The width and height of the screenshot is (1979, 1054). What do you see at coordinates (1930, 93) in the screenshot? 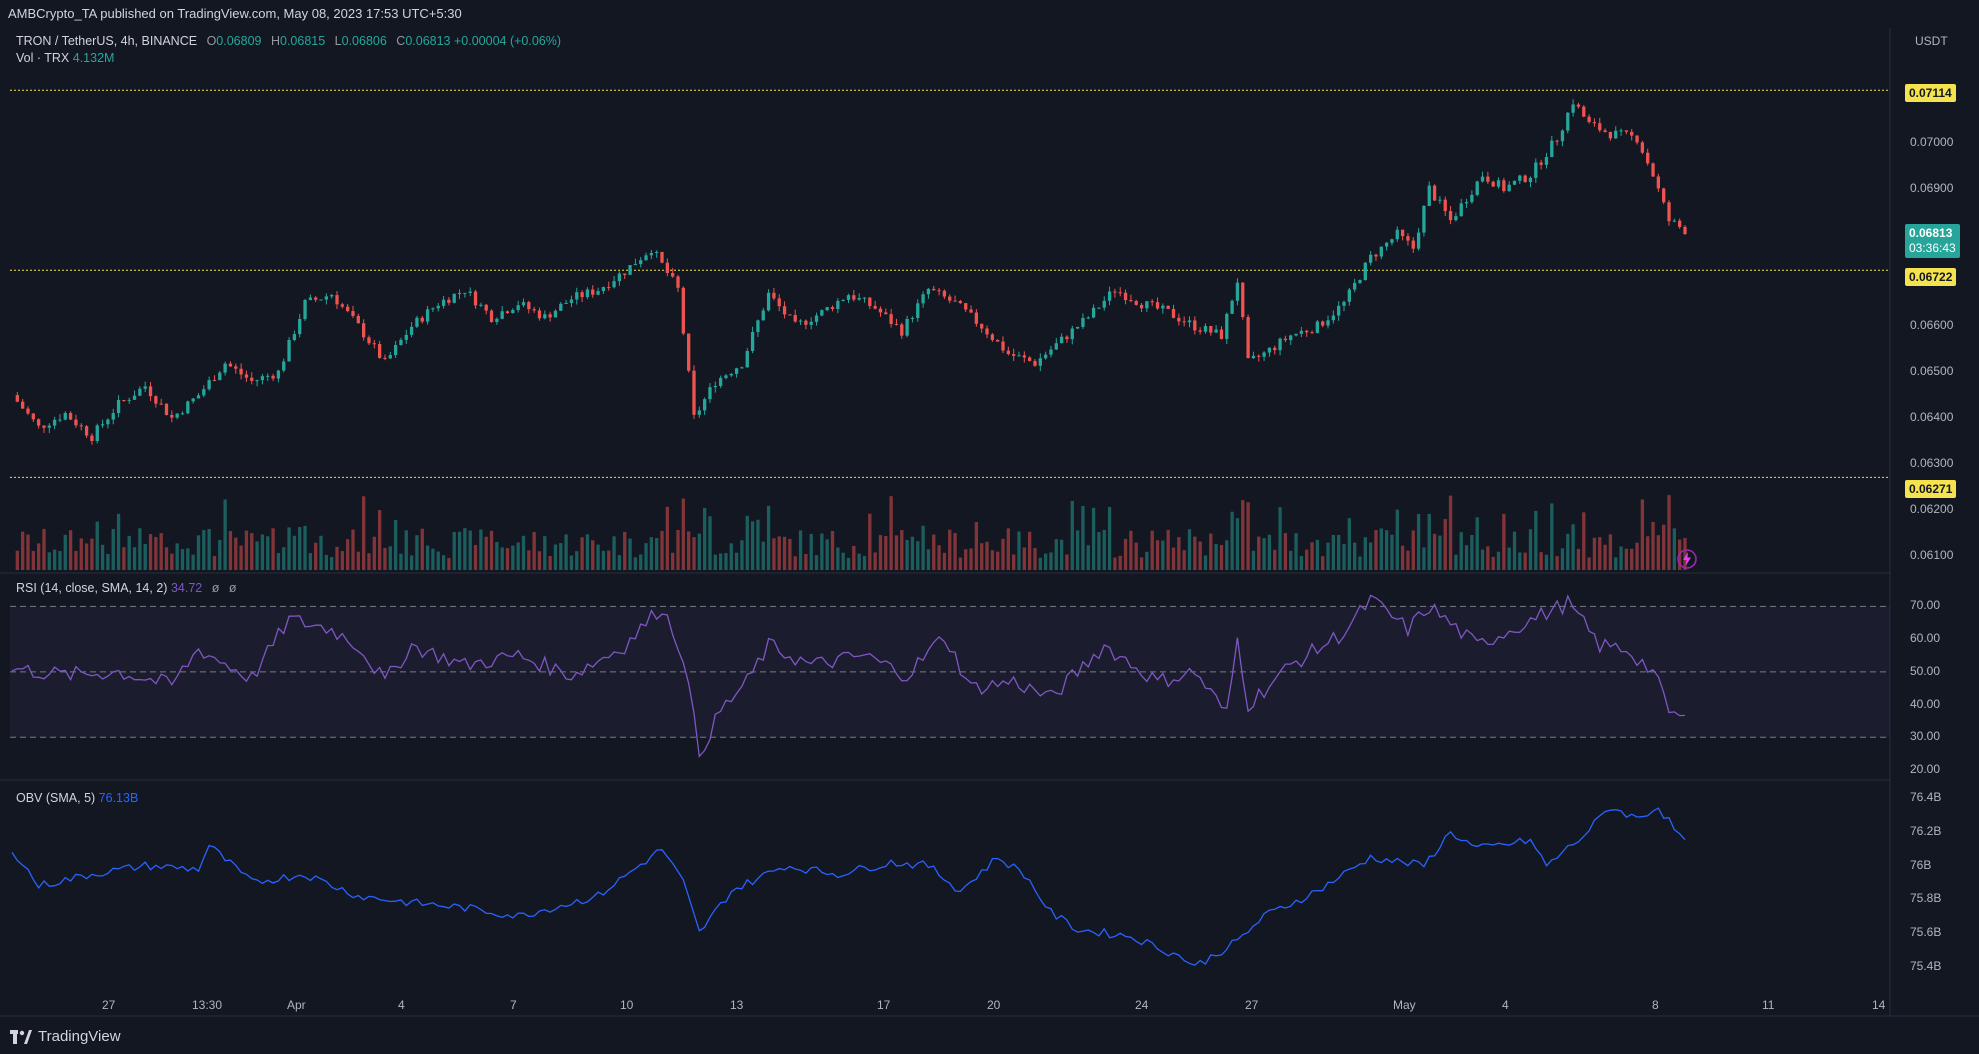
I see `level-tag-top: 0.07114` at bounding box center [1930, 93].